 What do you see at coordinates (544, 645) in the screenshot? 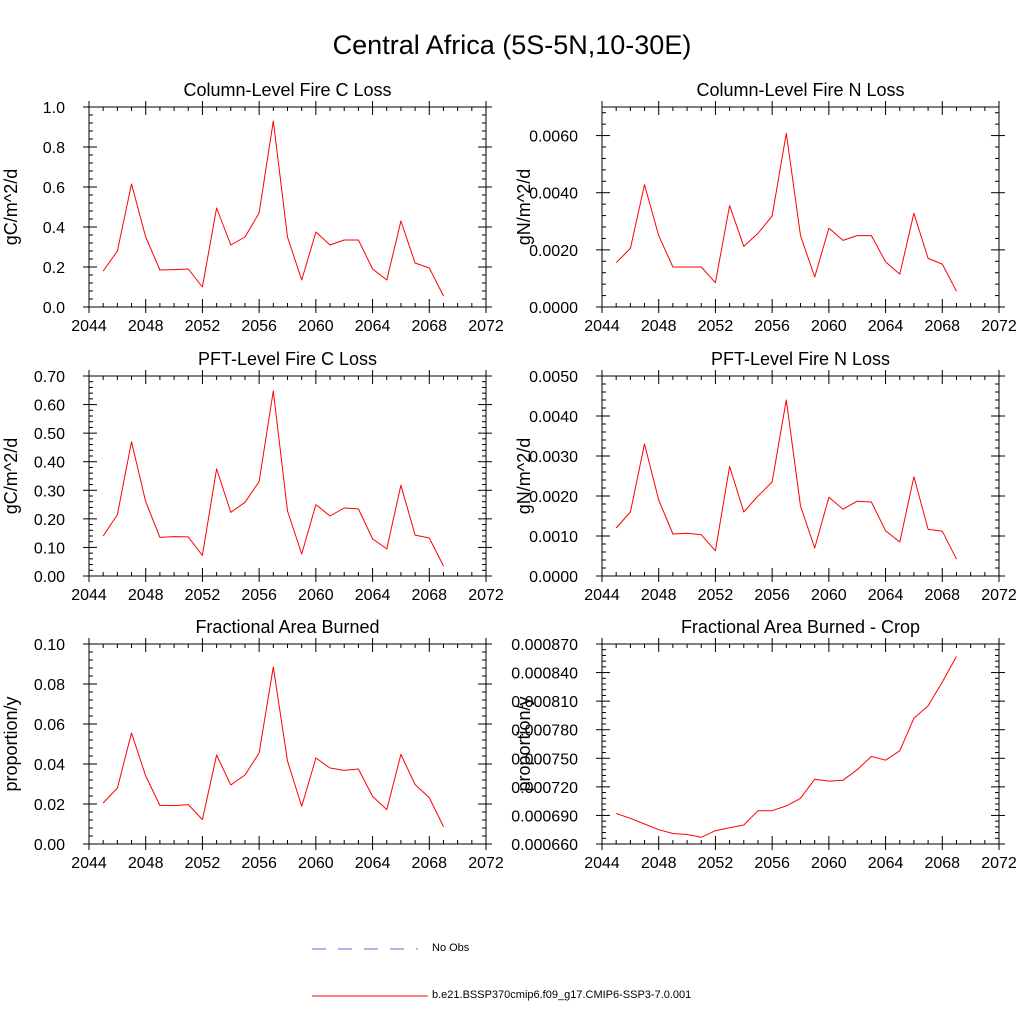
I see `y-tick-label: 0.000870` at bounding box center [544, 645].